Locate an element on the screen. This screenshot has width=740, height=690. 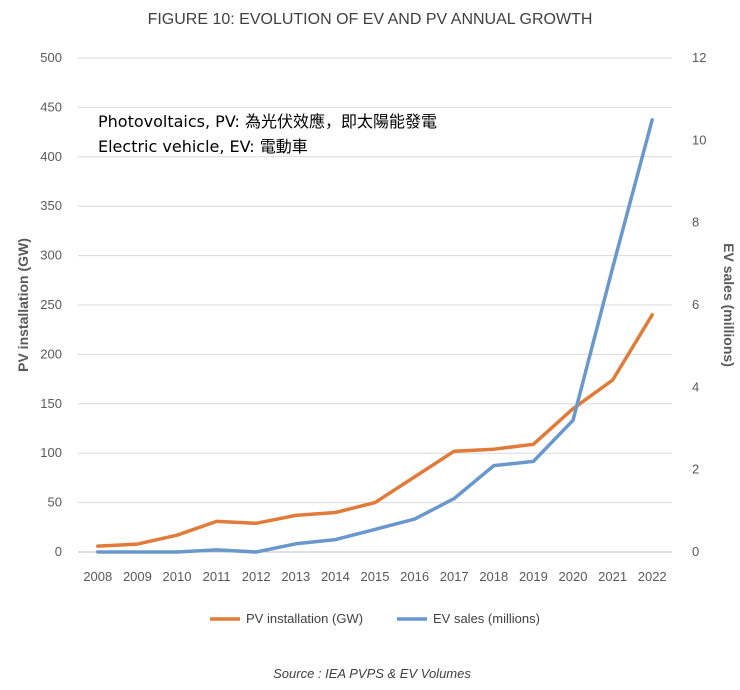
annotation-ev: Electric vehicle, EV: 電動車 is located at coordinates (203, 146).